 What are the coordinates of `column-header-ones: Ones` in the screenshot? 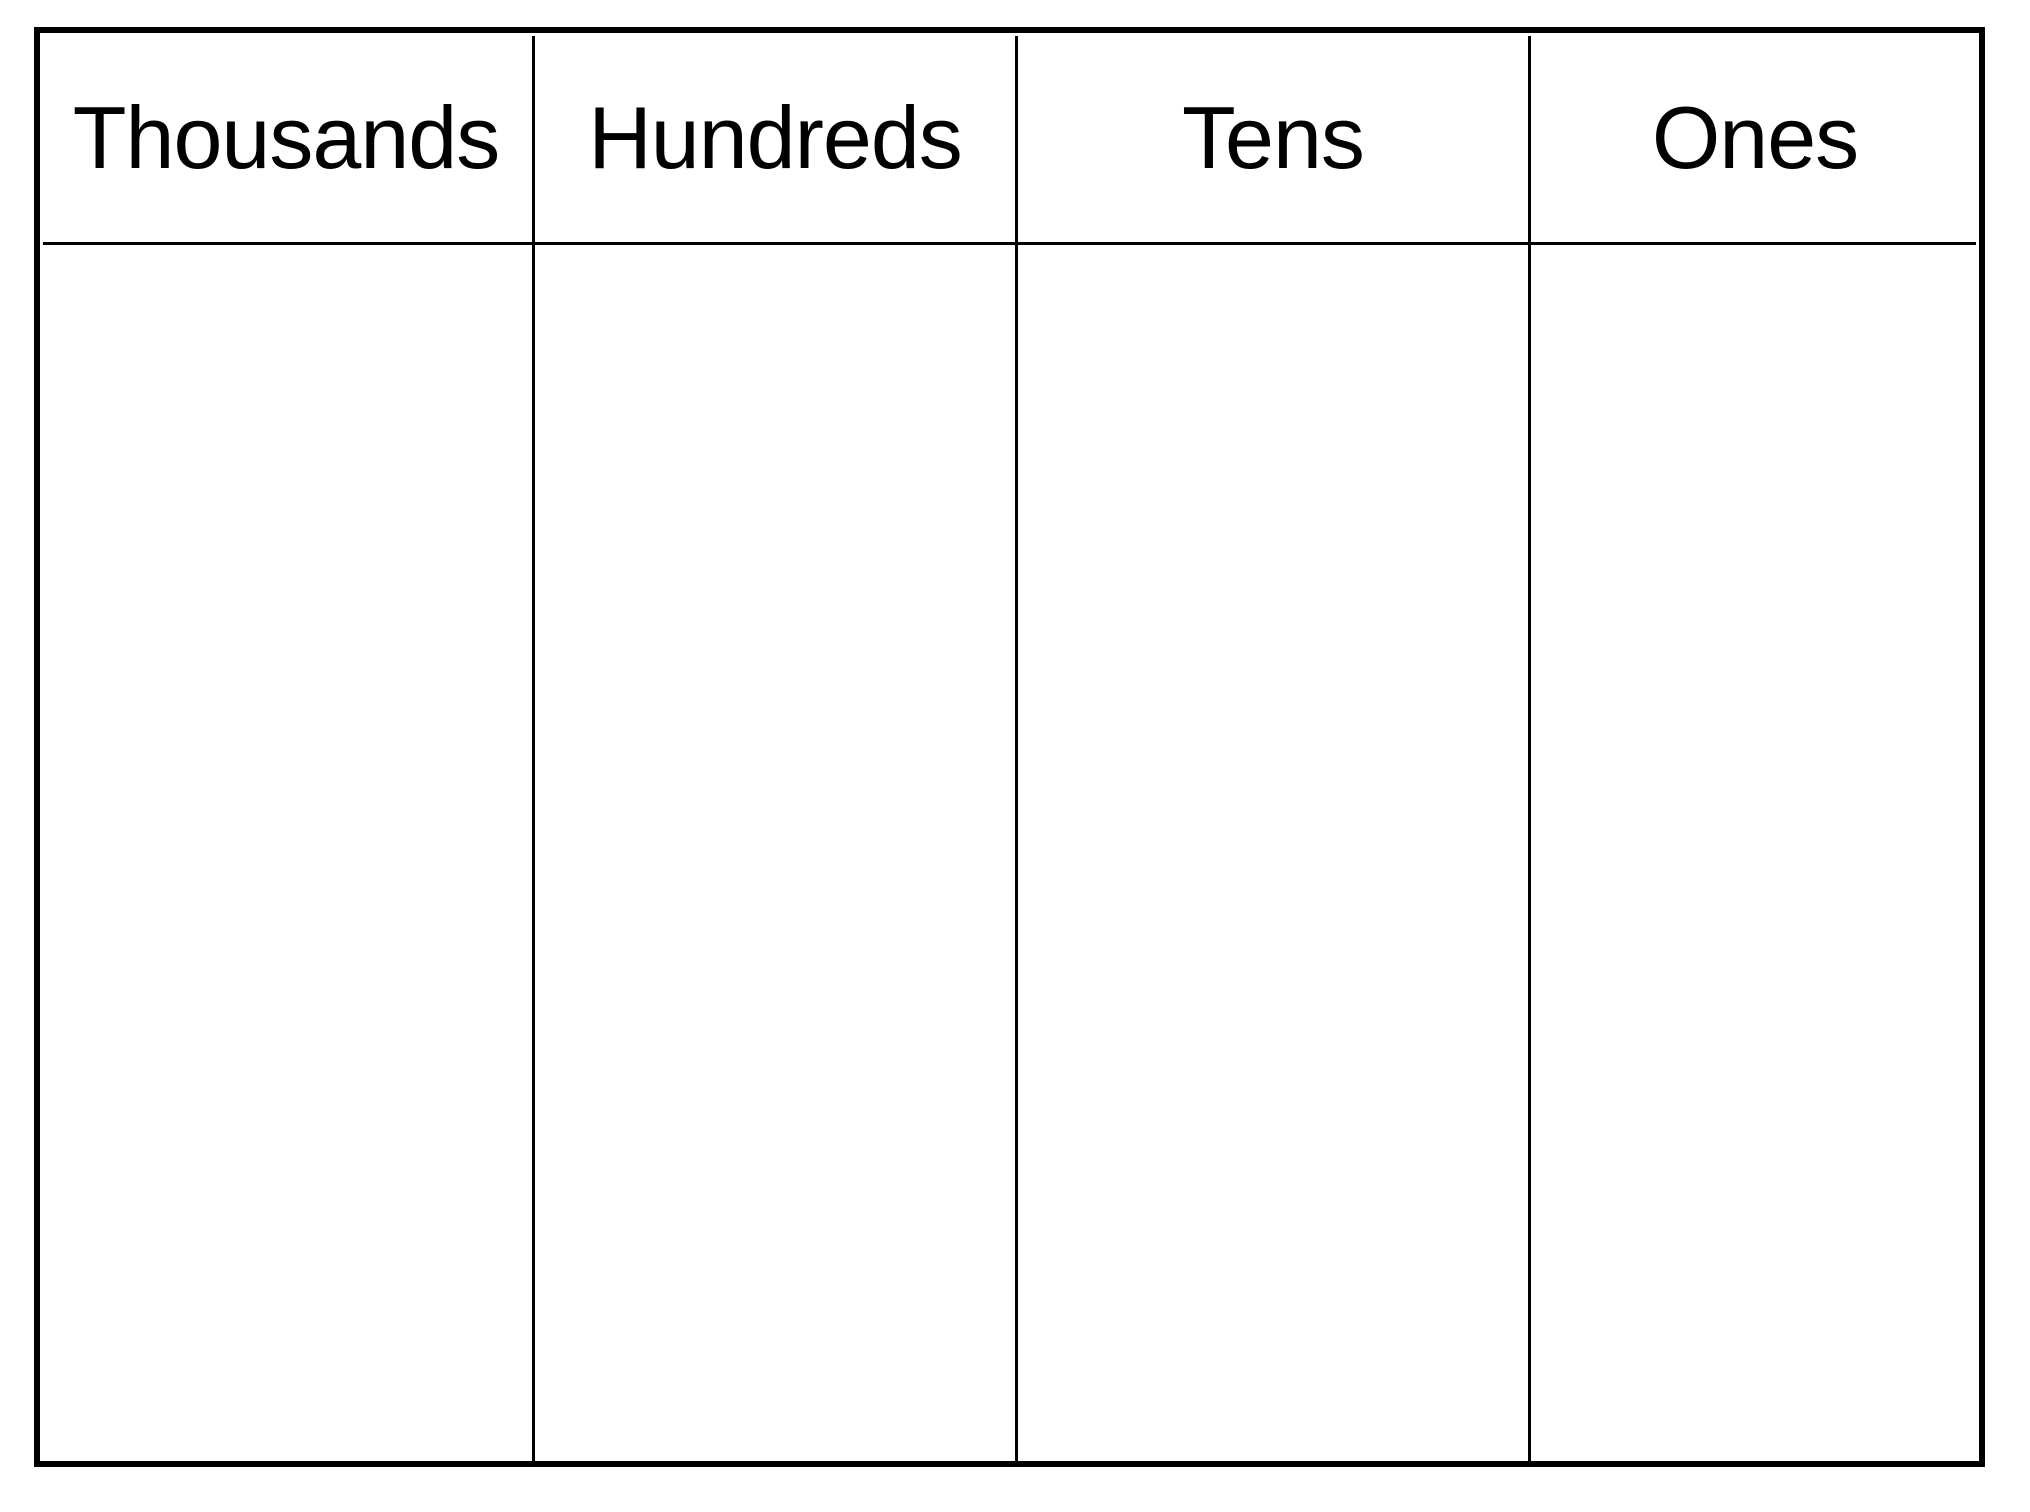 It's located at (1755, 137).